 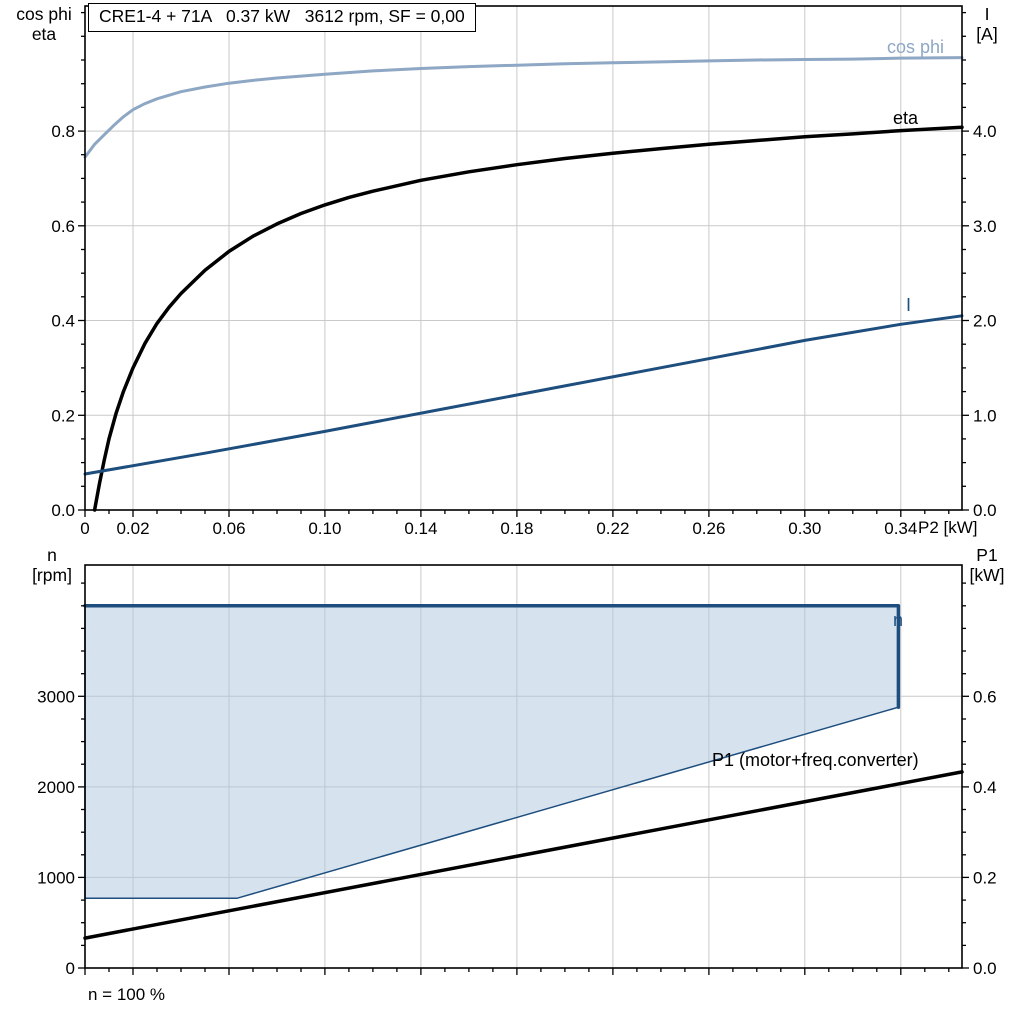 I want to click on svg-text: 0.30, so click(x=804, y=528).